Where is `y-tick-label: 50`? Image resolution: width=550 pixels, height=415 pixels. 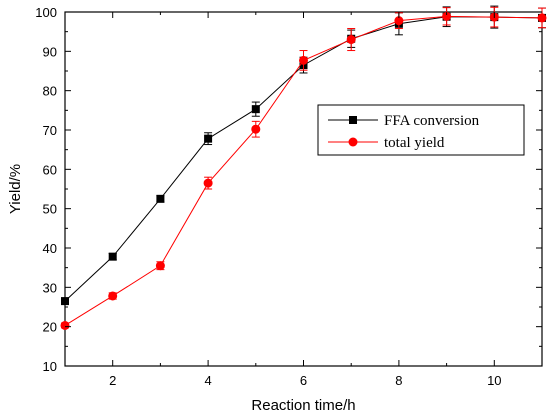 y-tick-label: 50 is located at coordinates (50, 209).